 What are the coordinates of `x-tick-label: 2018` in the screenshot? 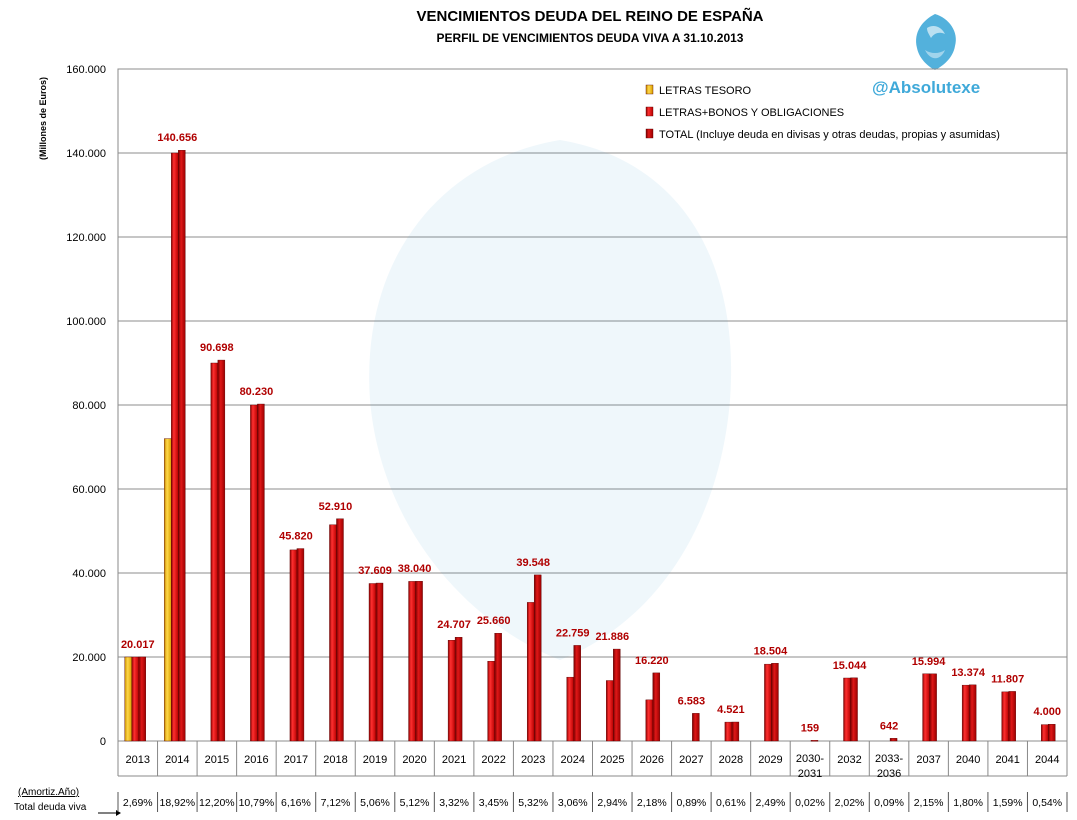 It's located at (335, 760).